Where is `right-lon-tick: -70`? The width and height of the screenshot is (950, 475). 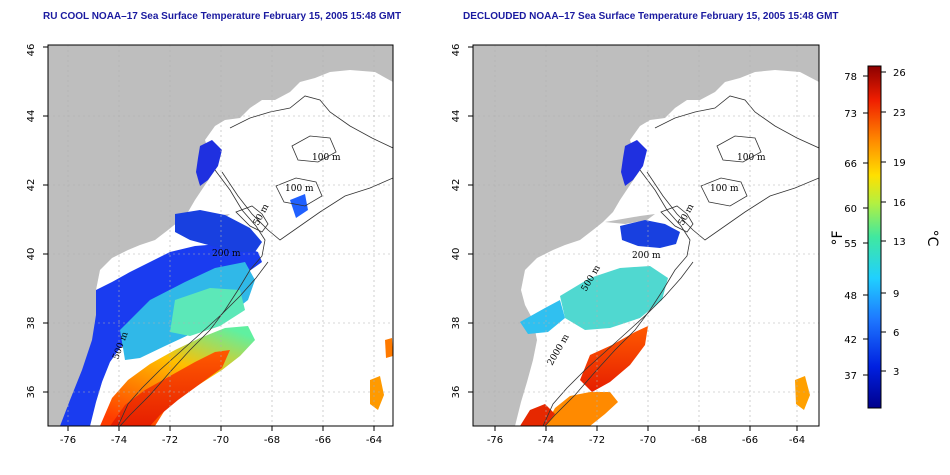
right-lon-tick: -70 is located at coordinates (648, 440).